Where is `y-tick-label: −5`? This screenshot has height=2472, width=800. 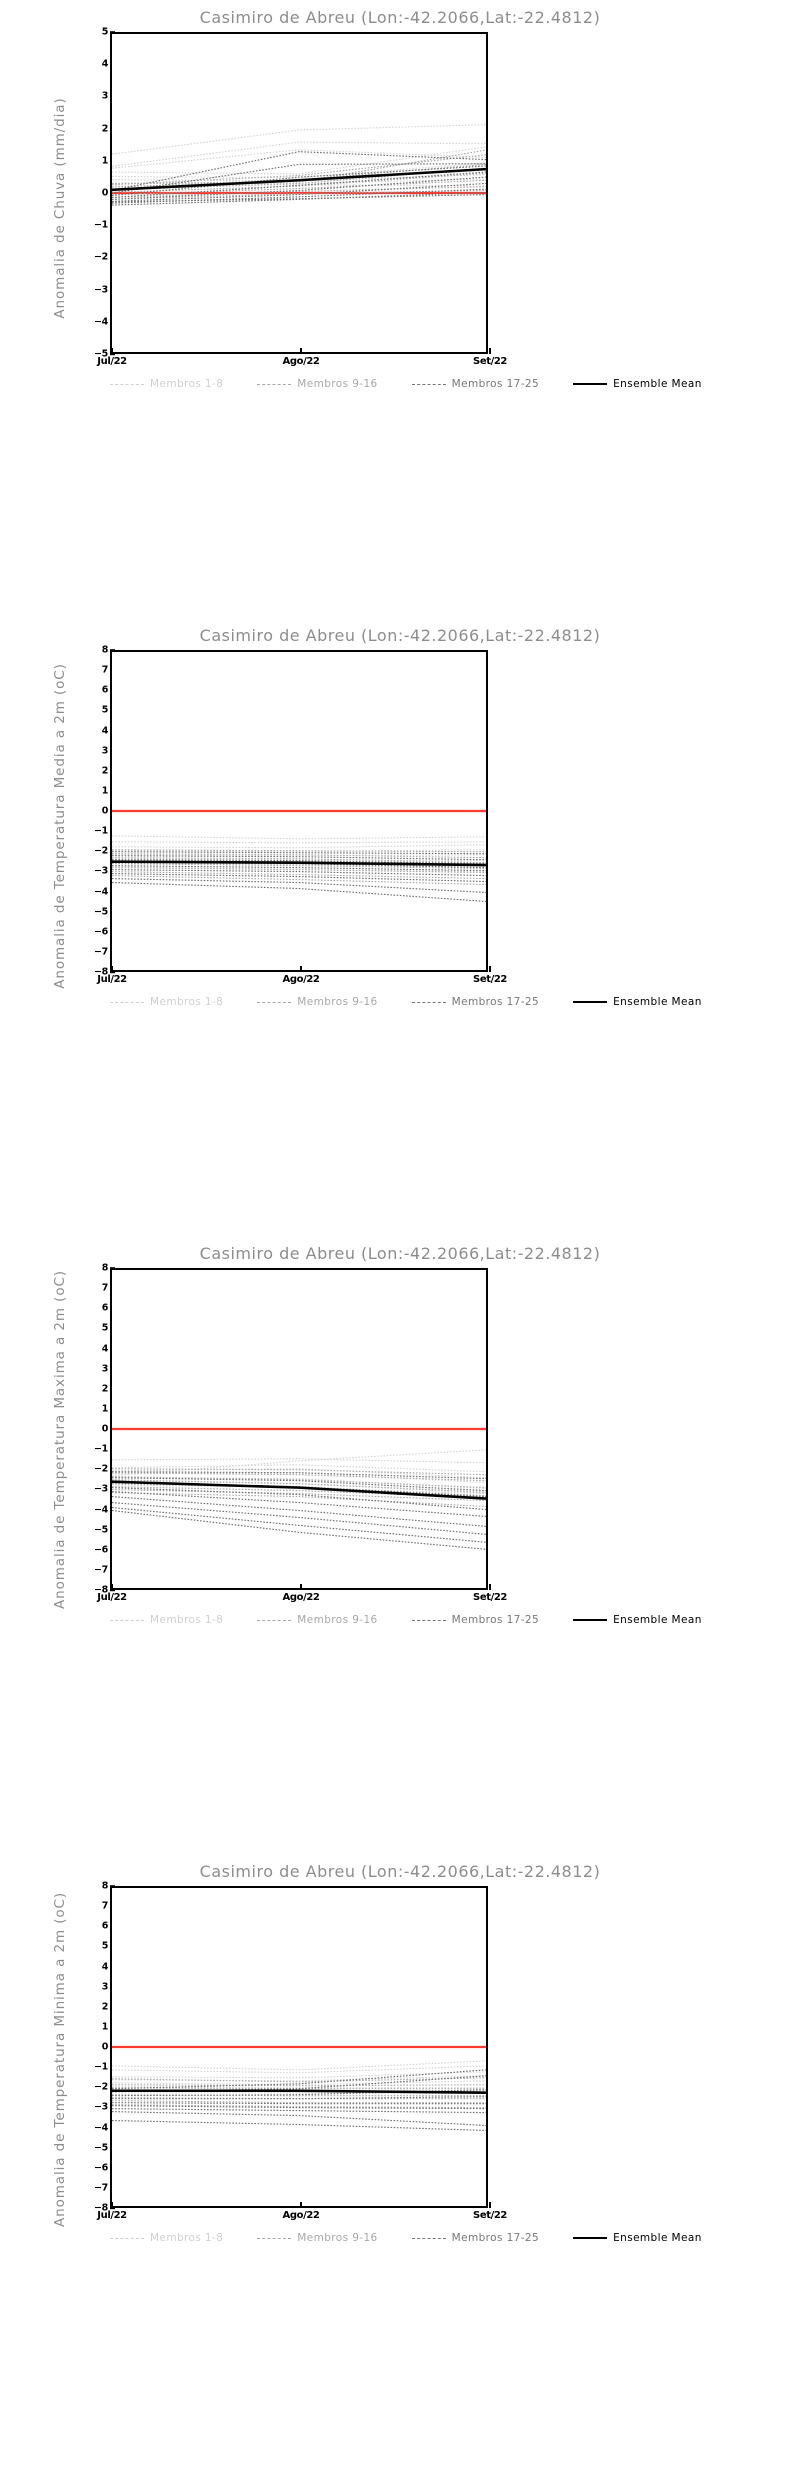
y-tick-label: −5 is located at coordinates (101, 2148).